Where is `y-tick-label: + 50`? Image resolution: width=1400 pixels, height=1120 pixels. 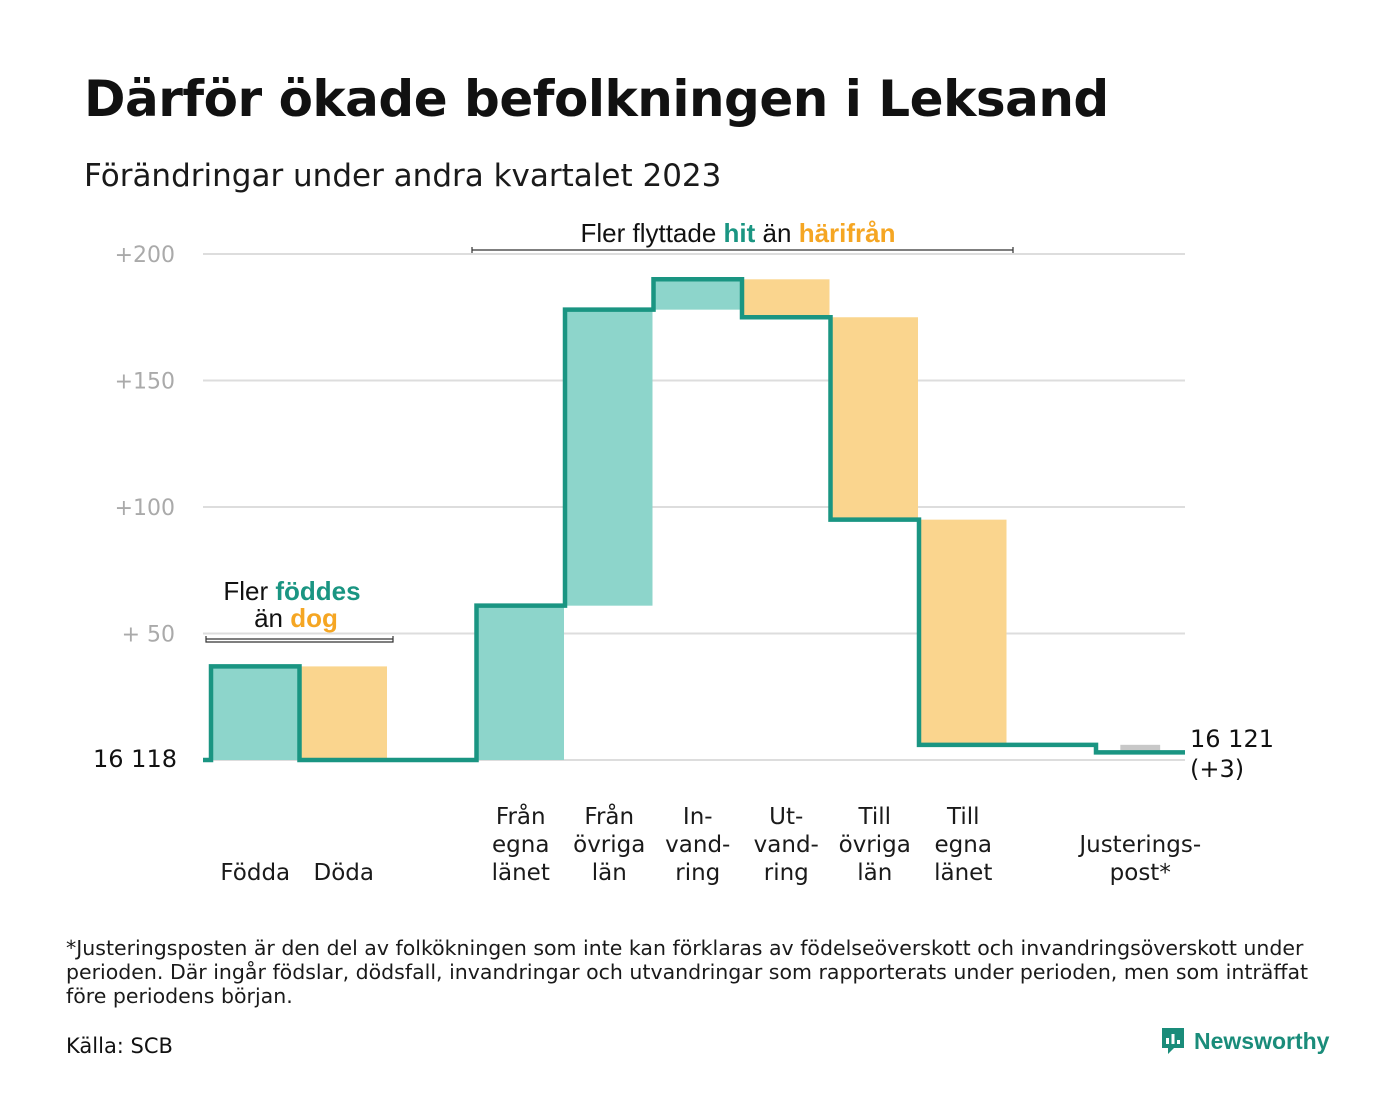 y-tick-label: + 50 is located at coordinates (148, 635).